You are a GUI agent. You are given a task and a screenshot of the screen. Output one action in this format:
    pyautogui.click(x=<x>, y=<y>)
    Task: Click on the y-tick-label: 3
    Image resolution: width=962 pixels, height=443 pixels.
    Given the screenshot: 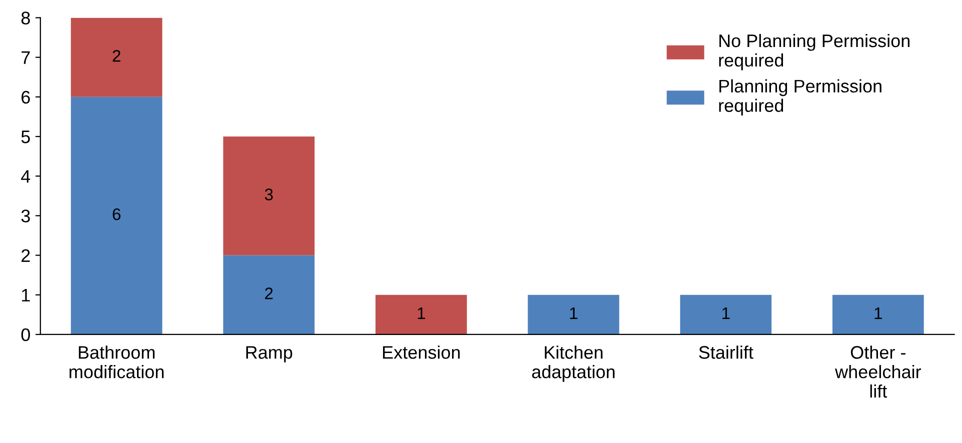 What is the action you would take?
    pyautogui.click(x=25, y=216)
    